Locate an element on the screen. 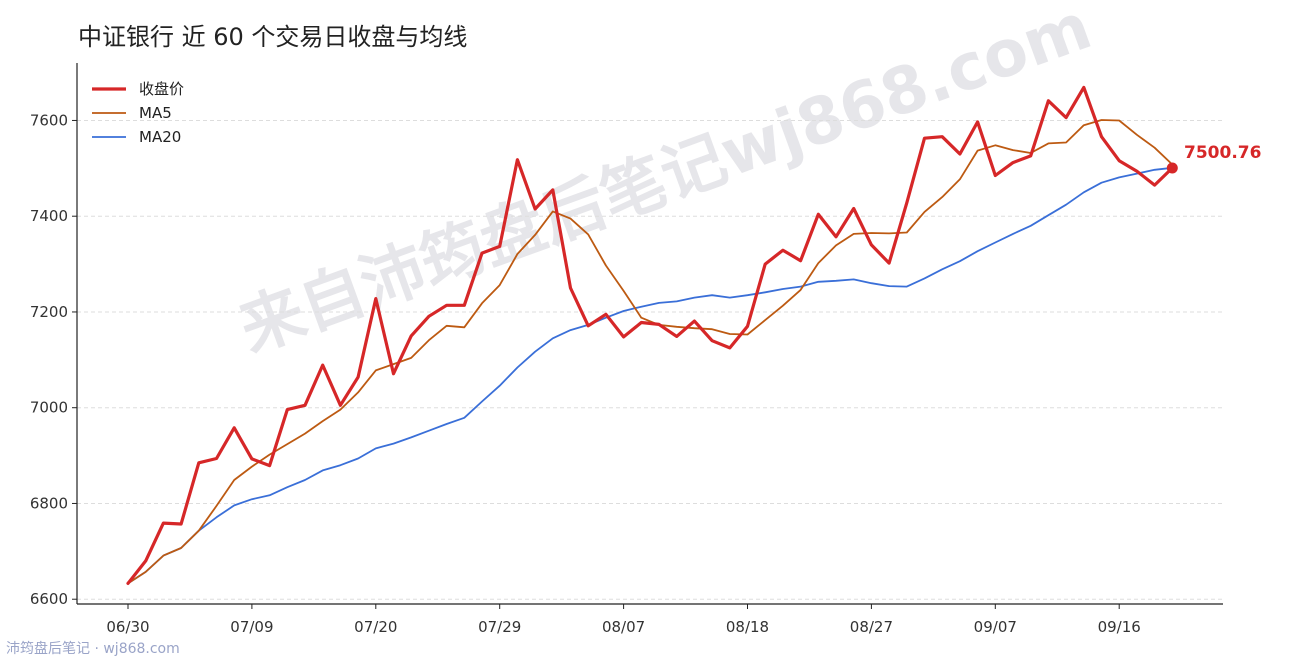  y-tick-label: 6800 is located at coordinates (49, 503).